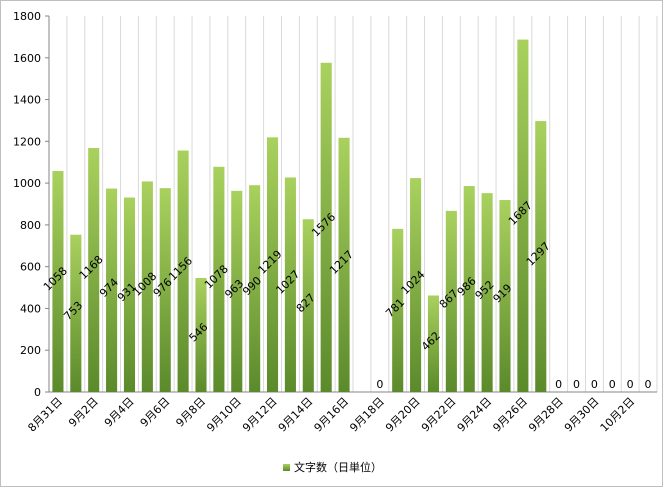 The height and width of the screenshot is (488, 663). I want to click on data-label: 753, so click(73, 311).